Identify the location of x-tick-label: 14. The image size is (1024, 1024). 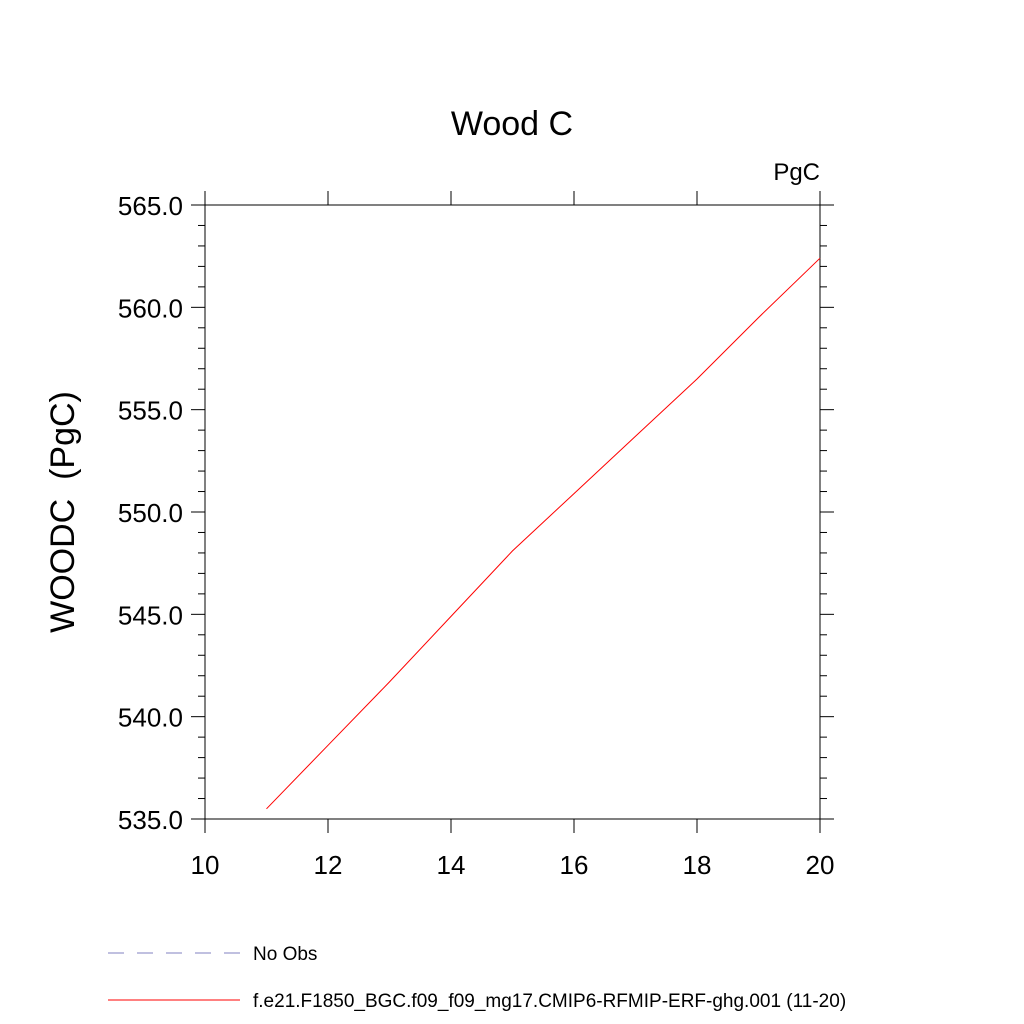
(451, 865).